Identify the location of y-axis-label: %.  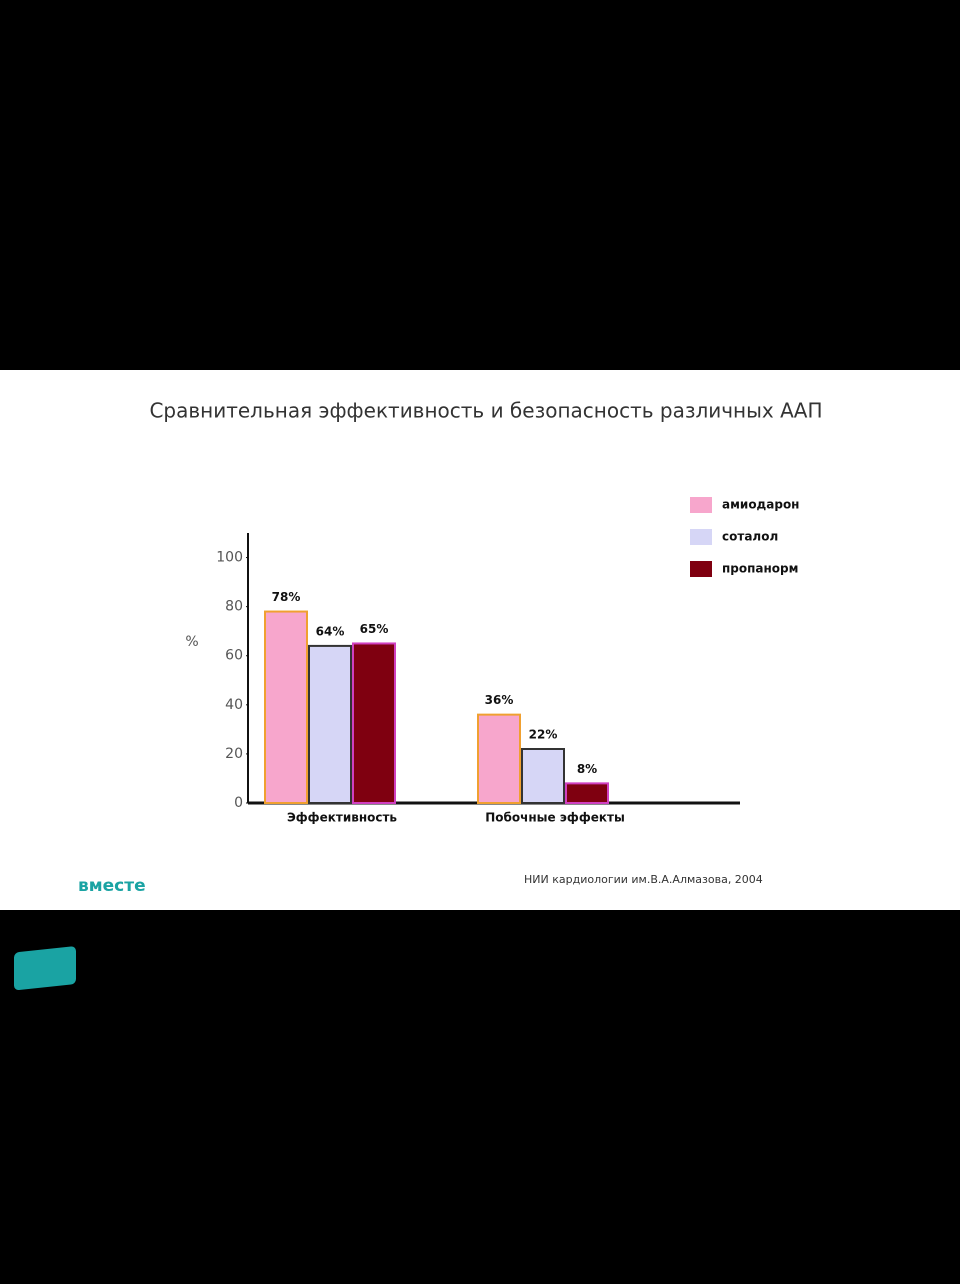
(191, 642).